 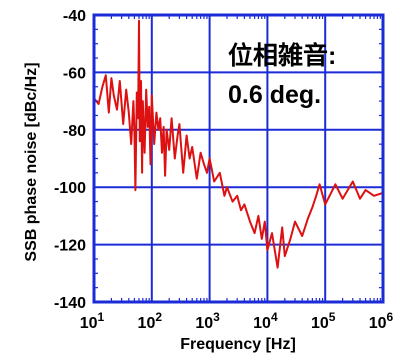 What do you see at coordinates (207, 321) in the screenshot?
I see `x-tick-label: 10³` at bounding box center [207, 321].